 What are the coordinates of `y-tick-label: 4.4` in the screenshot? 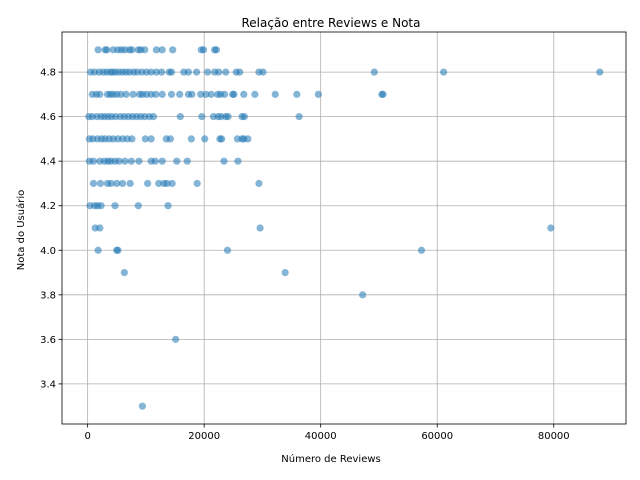 It's located at (48, 162).